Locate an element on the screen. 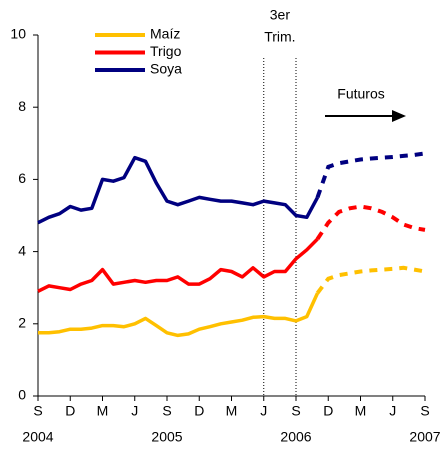 This screenshot has height=454, width=443. y-tick-label: 10 is located at coordinates (18, 34).